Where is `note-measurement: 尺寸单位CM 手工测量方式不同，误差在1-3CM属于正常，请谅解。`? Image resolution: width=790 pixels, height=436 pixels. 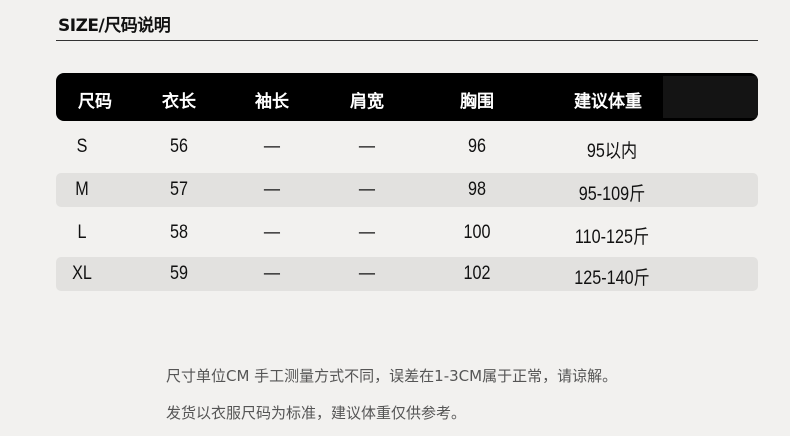 note-measurement: 尺寸单位CM 手工测量方式不同，误差在1-3CM属于正常，请谅解。 is located at coordinates (392, 376).